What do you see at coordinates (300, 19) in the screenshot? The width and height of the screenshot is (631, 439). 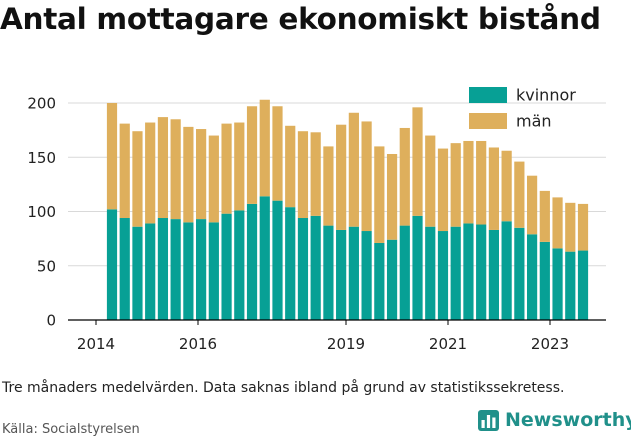 I see `chart-title: Antal mottagare ekonomiskt bistånd` at bounding box center [300, 19].